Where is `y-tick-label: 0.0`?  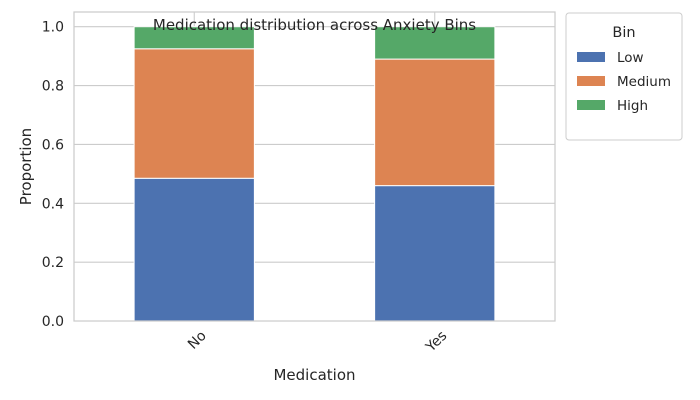 y-tick-label: 0.0 is located at coordinates (53, 322).